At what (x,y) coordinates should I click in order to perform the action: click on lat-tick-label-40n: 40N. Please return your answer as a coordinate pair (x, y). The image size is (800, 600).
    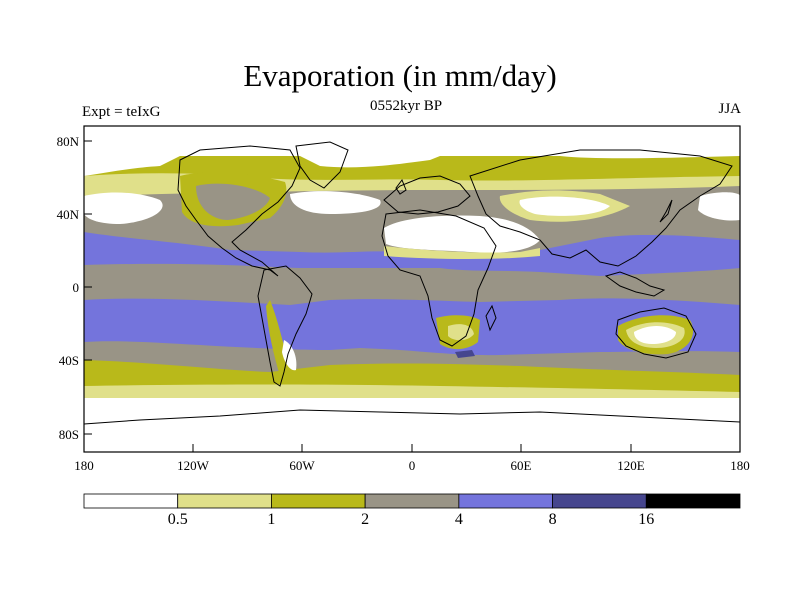
    Looking at the image, I should click on (68, 214).